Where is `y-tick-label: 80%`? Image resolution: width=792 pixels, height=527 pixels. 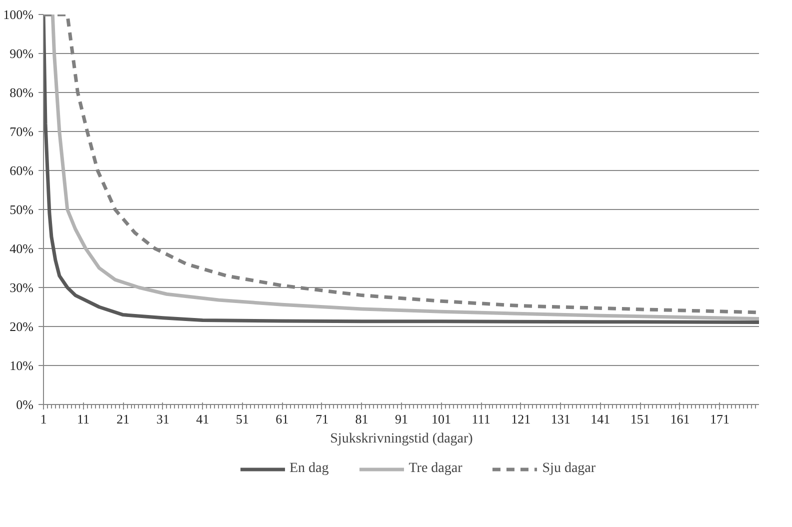 y-tick-label: 80% is located at coordinates (22, 92).